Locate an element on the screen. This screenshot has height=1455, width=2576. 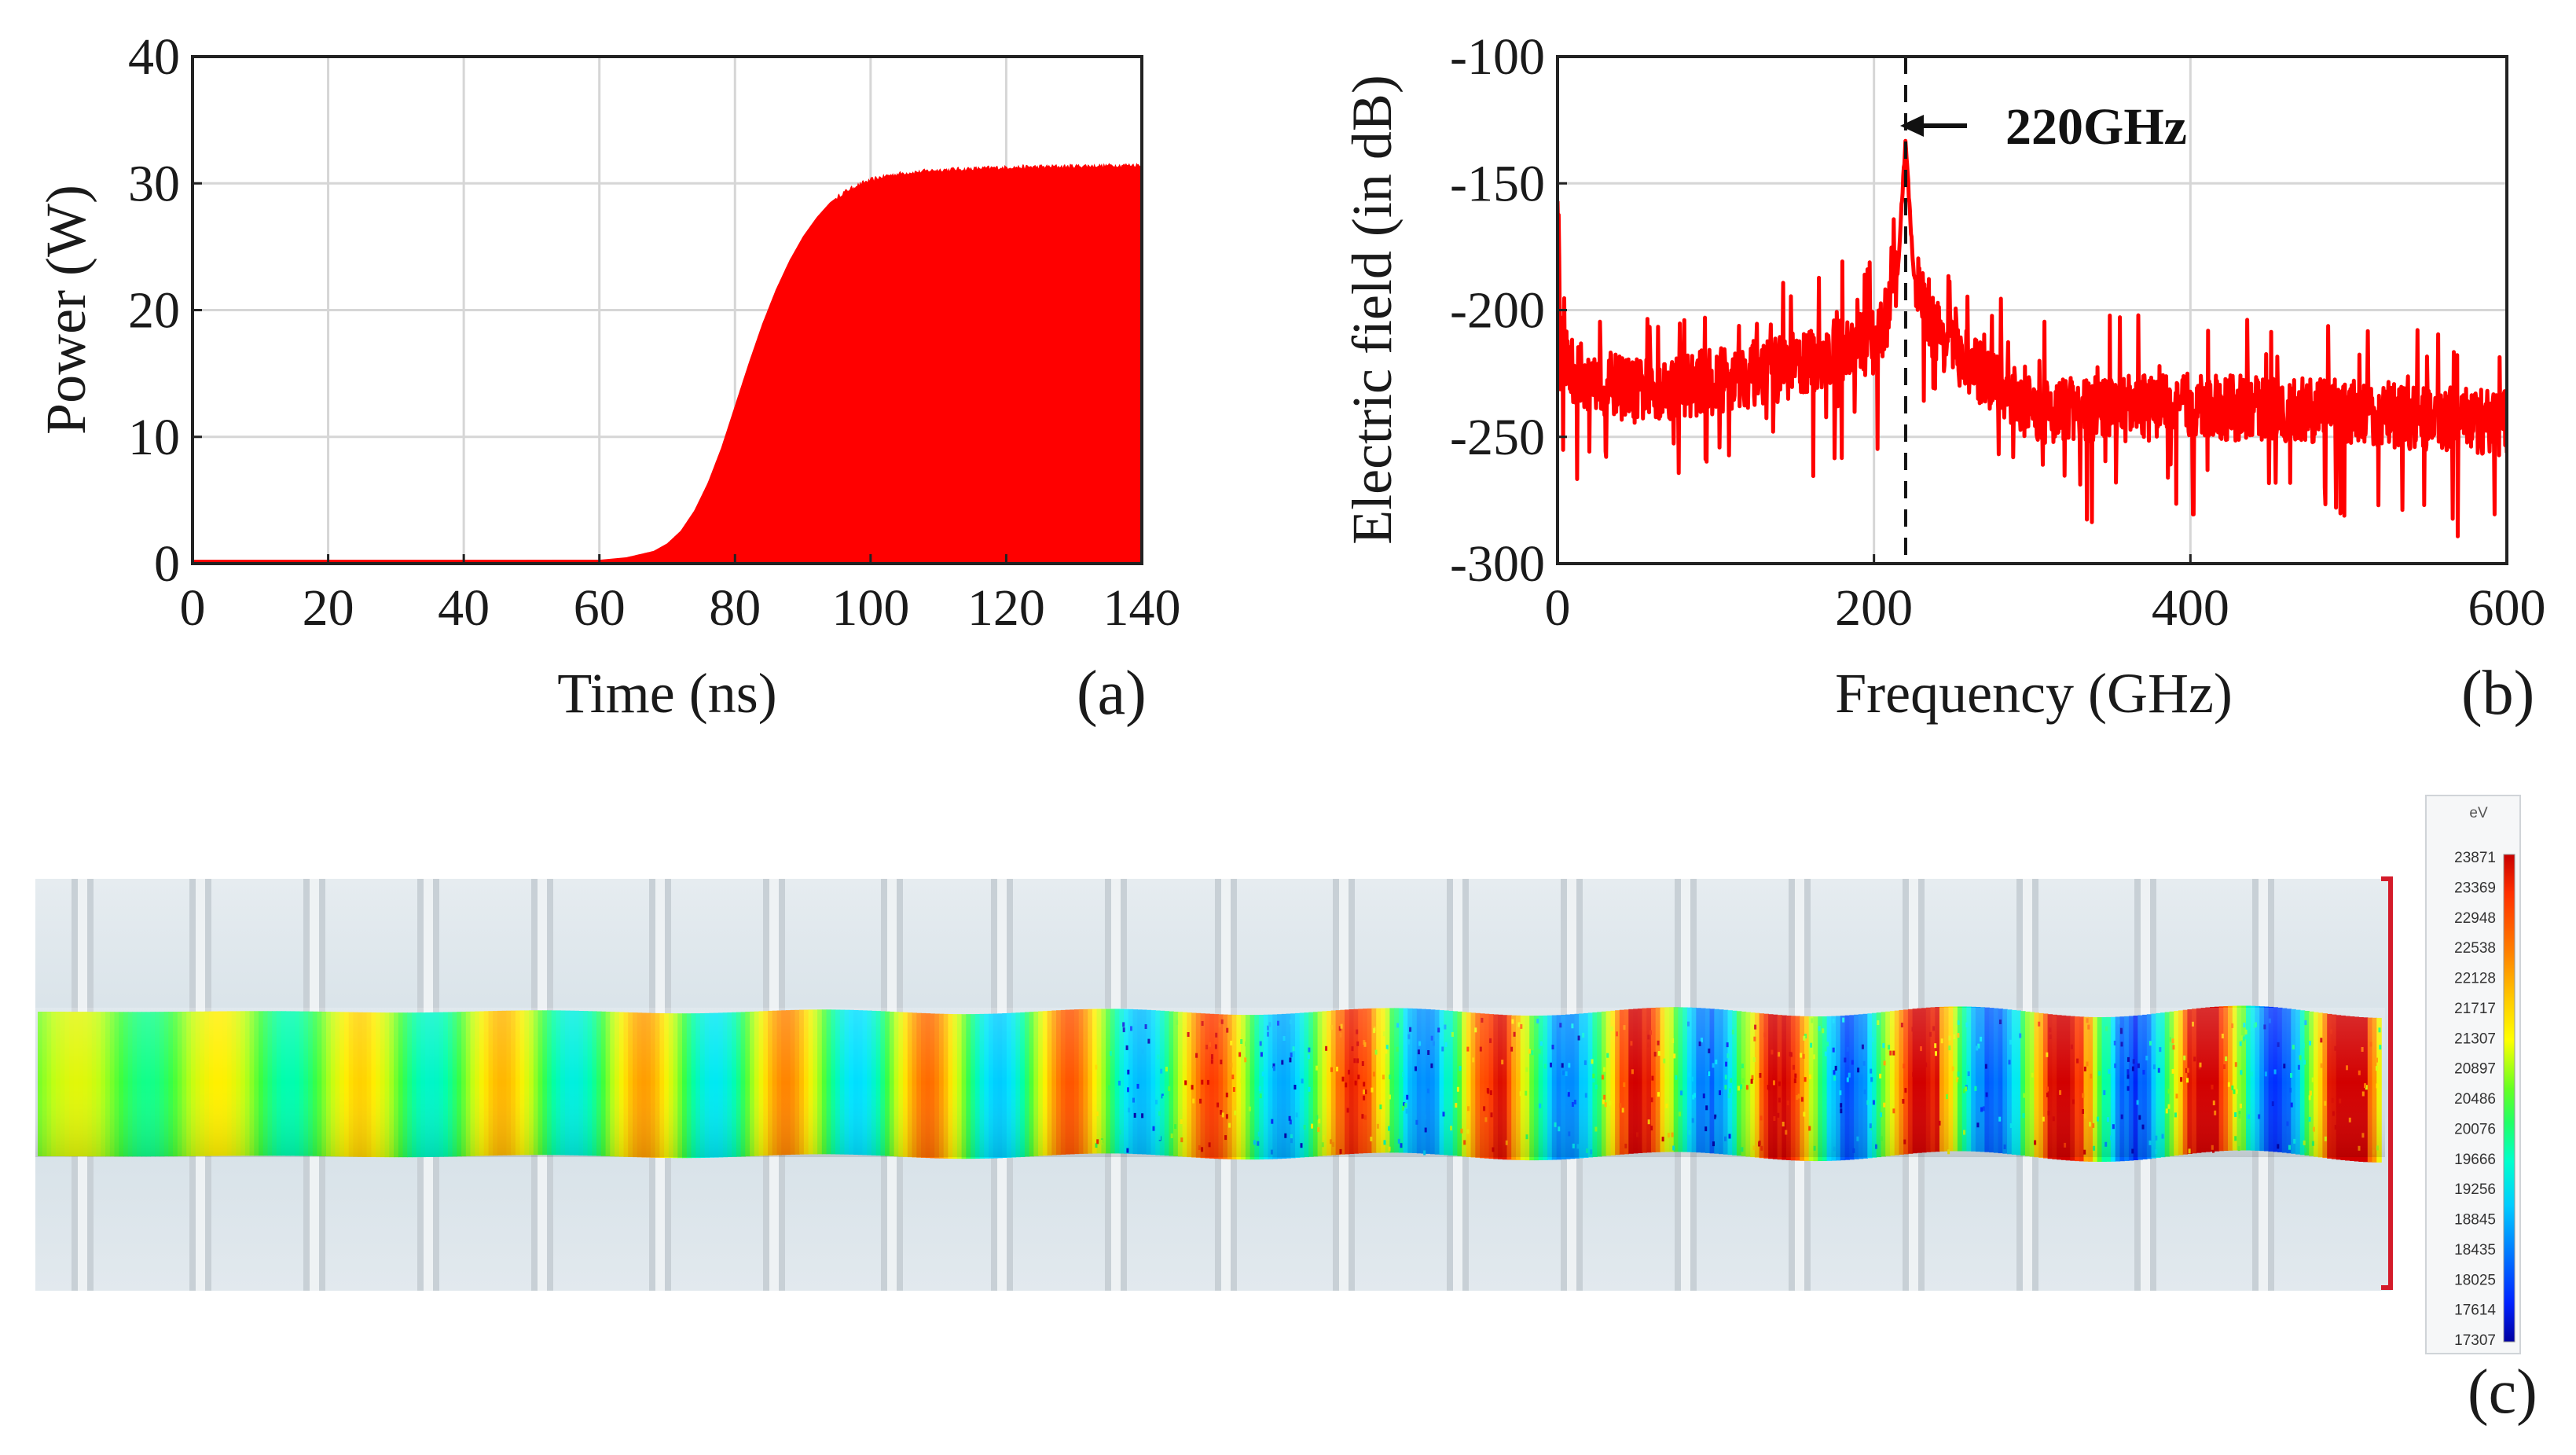
panel-b-y-tick-label-2: -200 is located at coordinates (1497, 311).